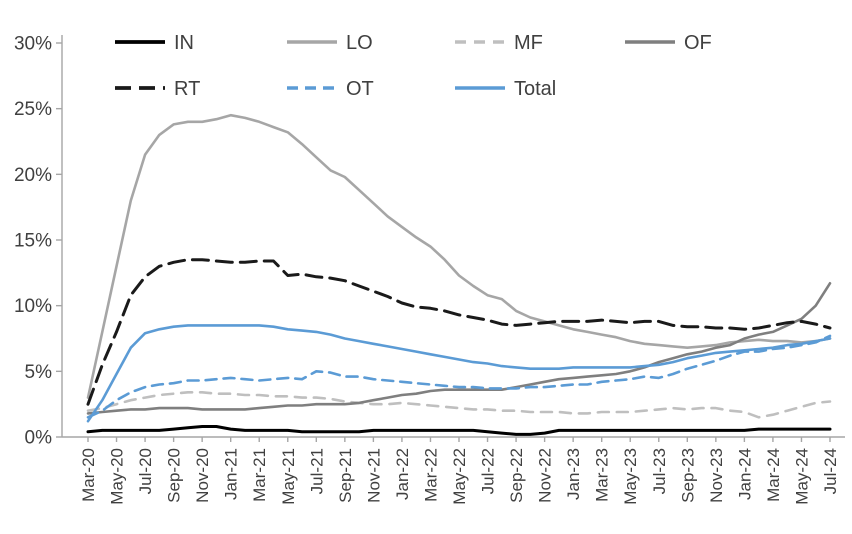 This screenshot has width=852, height=534. What do you see at coordinates (316, 471) in the screenshot?
I see `x-tick-label: Jul-21` at bounding box center [316, 471].